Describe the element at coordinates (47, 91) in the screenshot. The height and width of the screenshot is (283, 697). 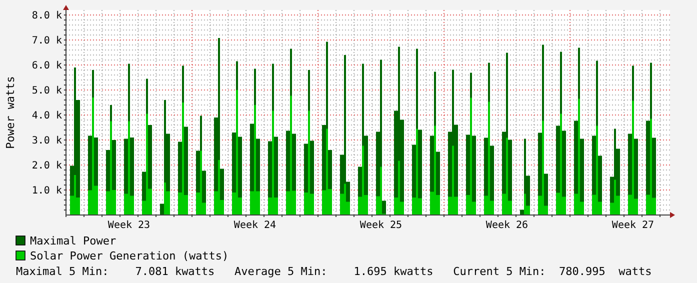
I see `y-tick-label: 5.0 k` at that location.